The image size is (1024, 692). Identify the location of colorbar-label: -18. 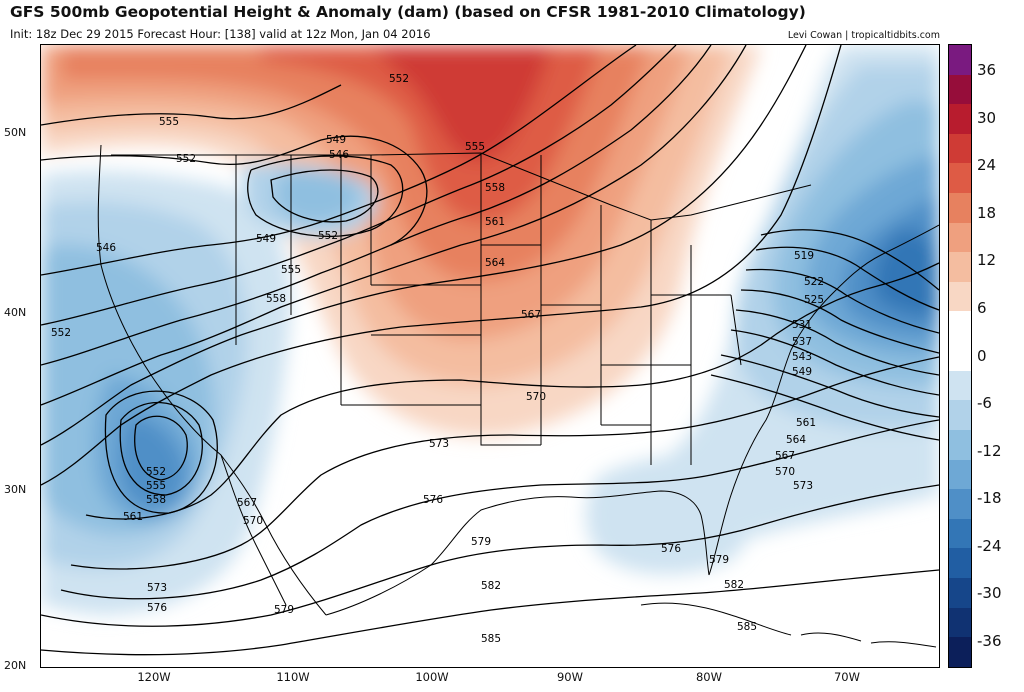
(989, 498).